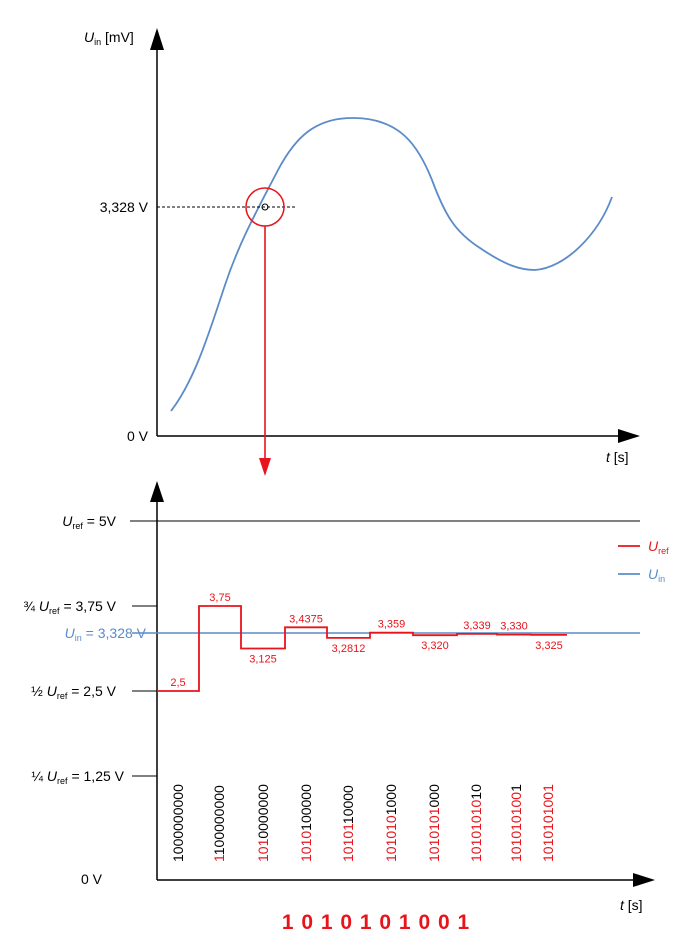  I want to click on level-label-1-2: ½ Uref = 2,5 V, so click(74, 692).